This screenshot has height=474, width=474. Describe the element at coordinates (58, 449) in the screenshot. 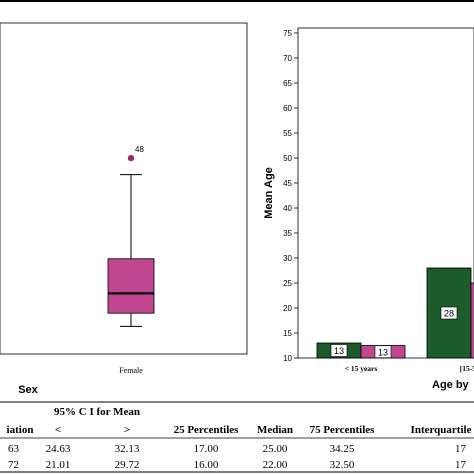

I see `table-cell: 24.63` at that location.